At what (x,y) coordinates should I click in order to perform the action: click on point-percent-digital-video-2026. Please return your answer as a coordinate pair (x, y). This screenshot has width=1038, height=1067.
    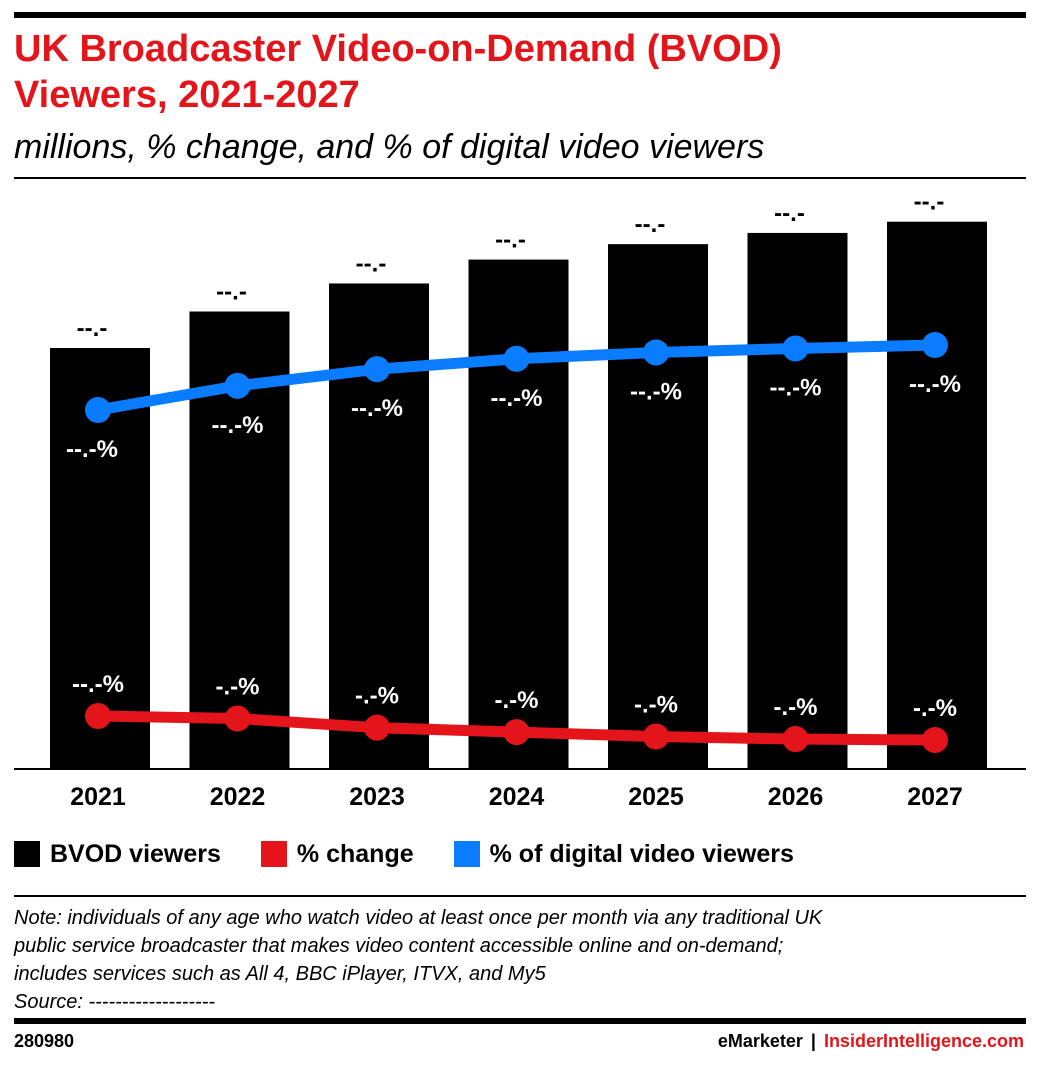
    Looking at the image, I should click on (795, 348).